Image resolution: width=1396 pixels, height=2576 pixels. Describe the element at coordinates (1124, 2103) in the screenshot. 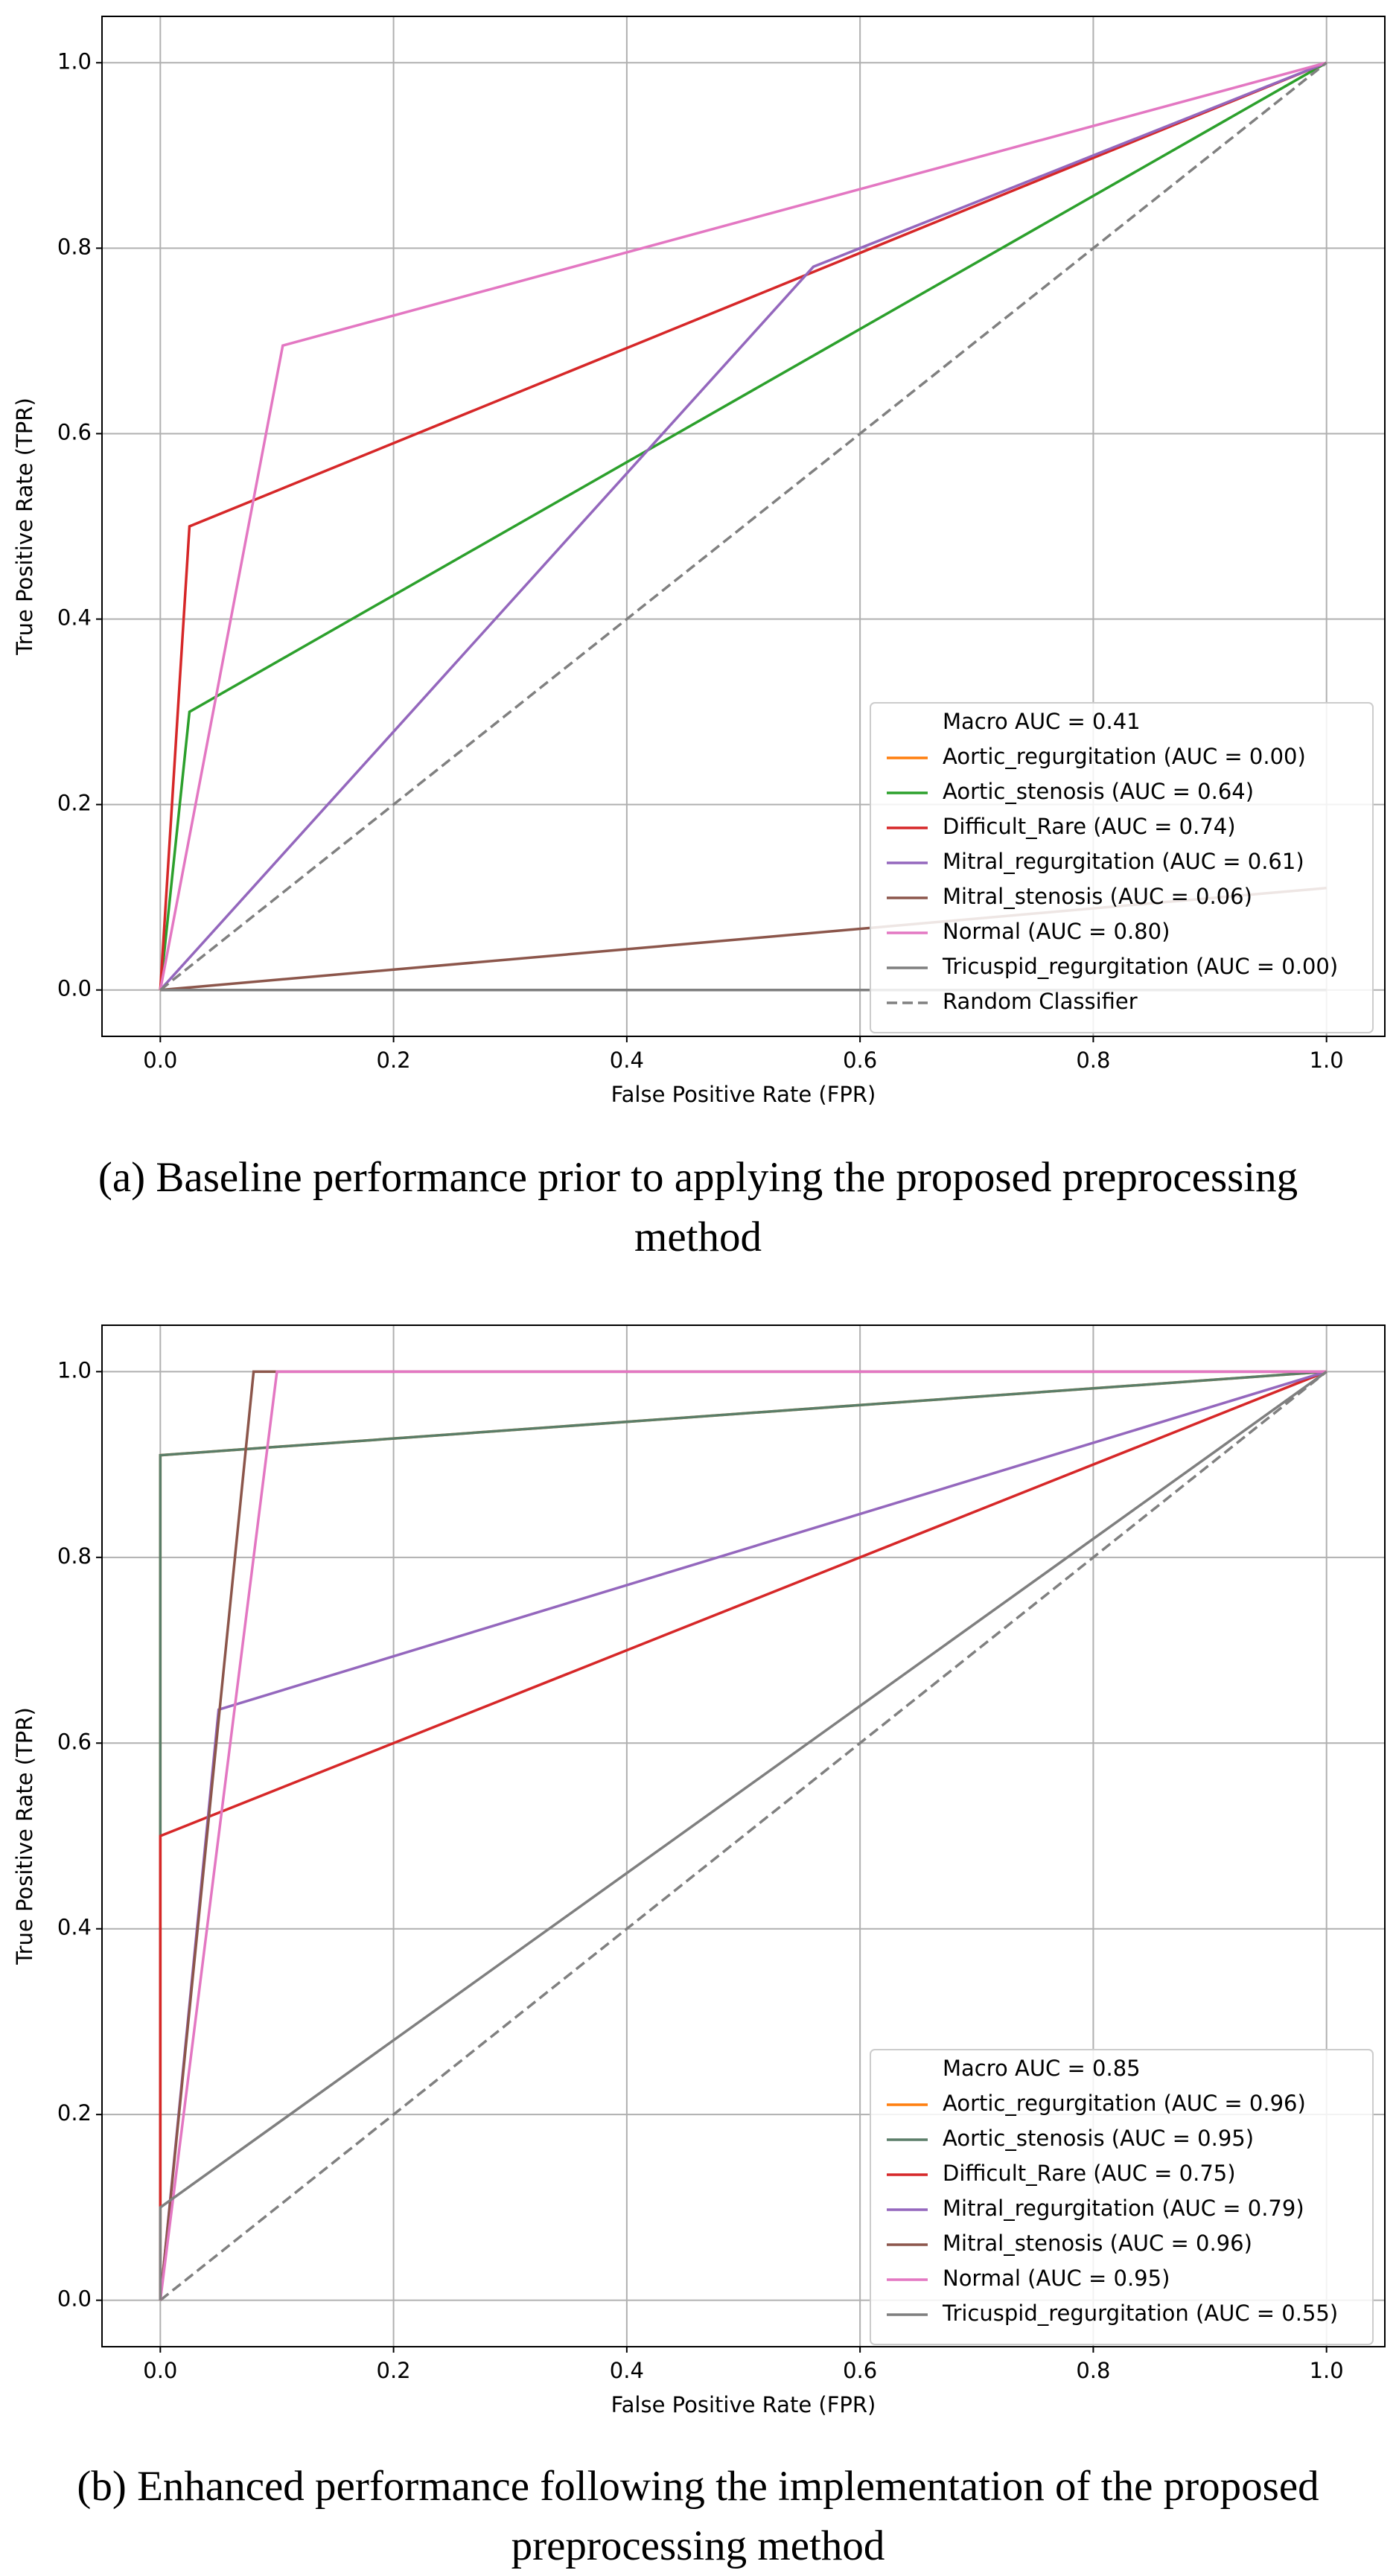

I see `legend-label: Aortic_regurgitation (AUC = 0.96)` at that location.